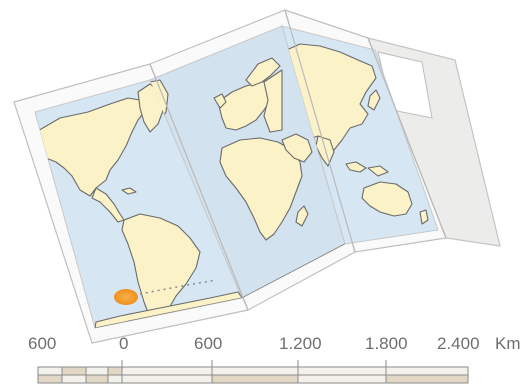  Describe the element at coordinates (508, 343) in the screenshot. I see `scale-unit-label: Km` at that location.